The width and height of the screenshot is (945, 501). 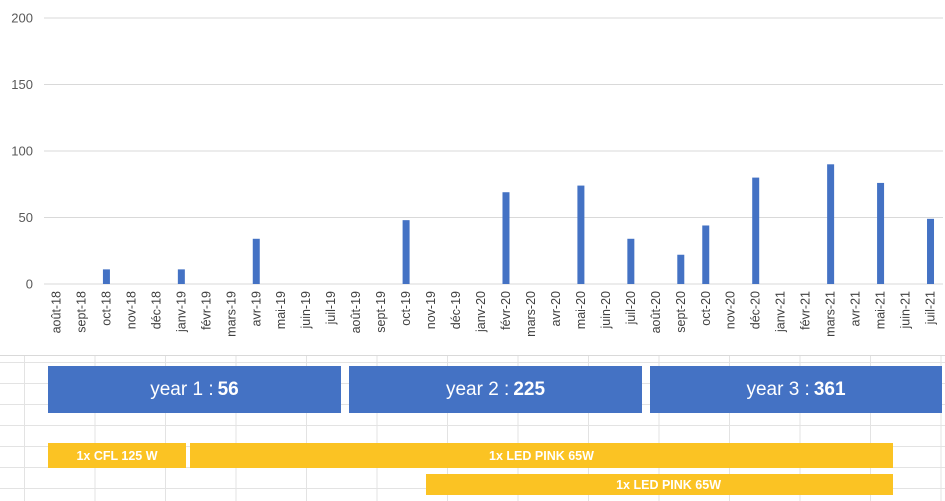 What do you see at coordinates (406, 308) in the screenshot?
I see `x-tick-label: oct-19` at bounding box center [406, 308].